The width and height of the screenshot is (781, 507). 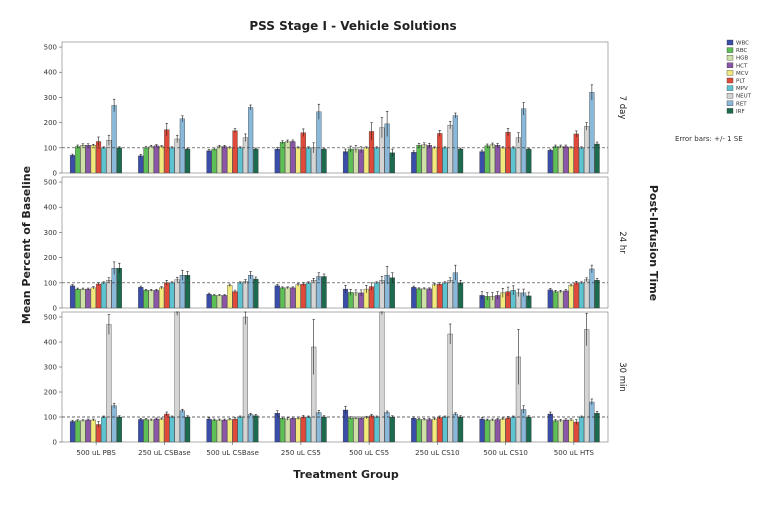 I want to click on y-tick-label: 500, so click(x=50, y=183).